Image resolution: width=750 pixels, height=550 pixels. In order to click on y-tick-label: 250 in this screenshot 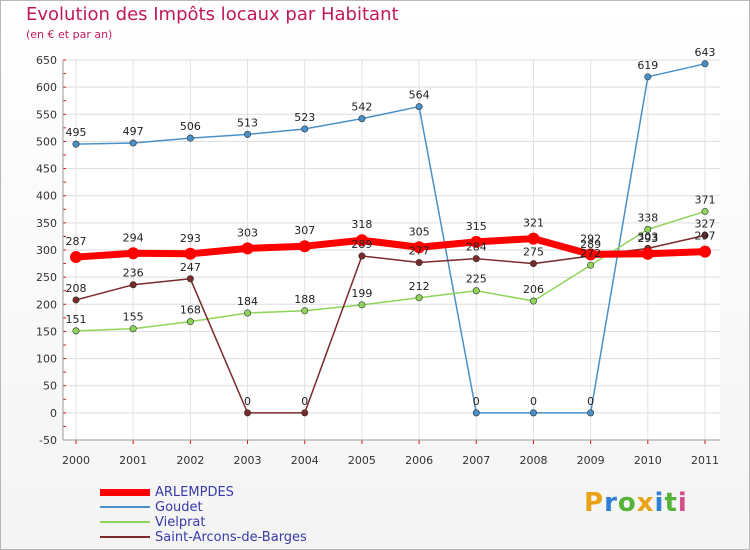, I will do `click(46, 277)`.